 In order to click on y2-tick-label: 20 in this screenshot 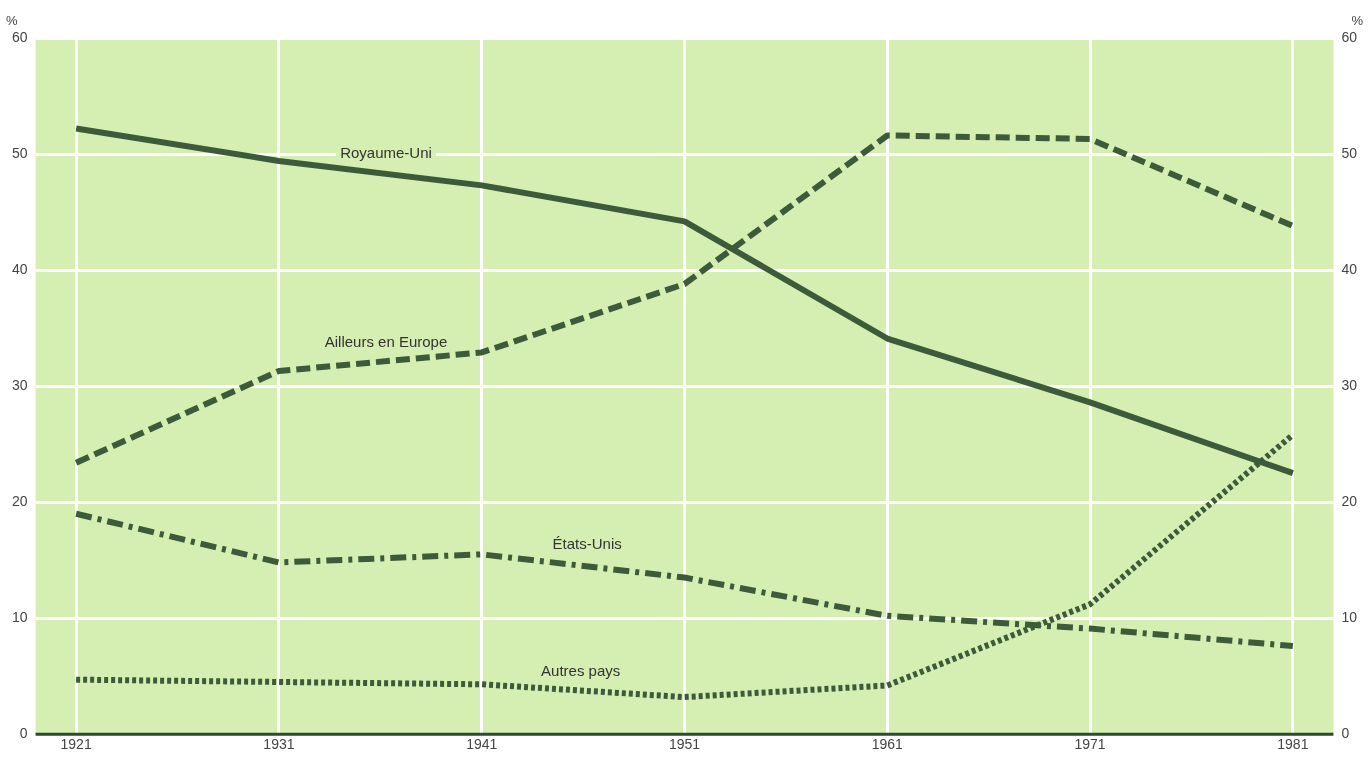, I will do `click(1349, 500)`.